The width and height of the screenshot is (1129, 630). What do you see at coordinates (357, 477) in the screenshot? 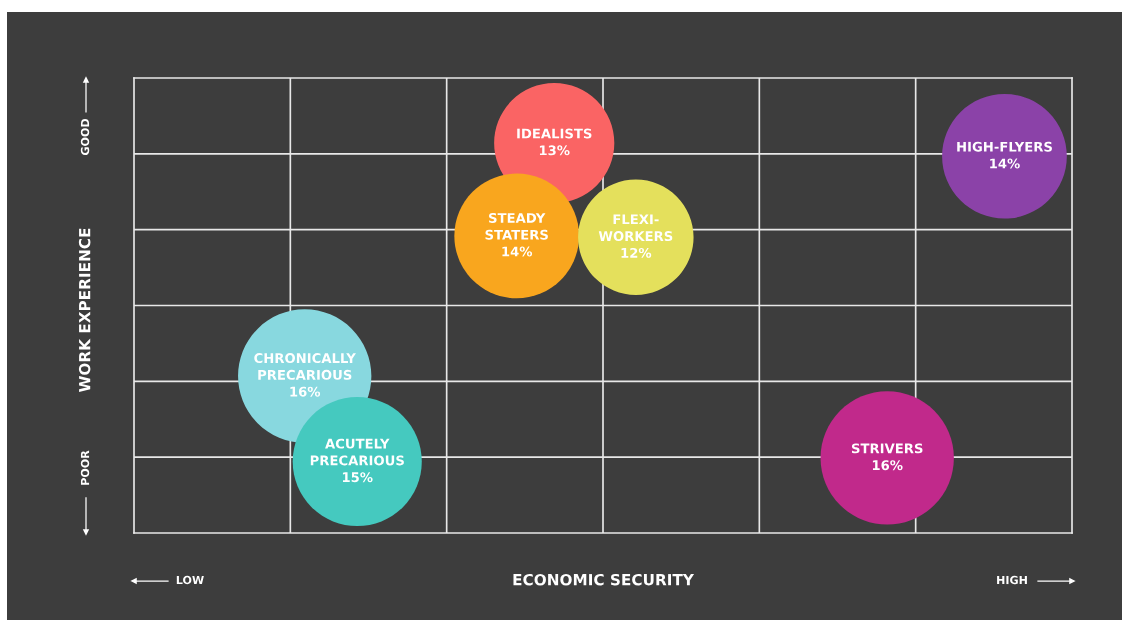
I see `data-label: 15%` at bounding box center [357, 477].